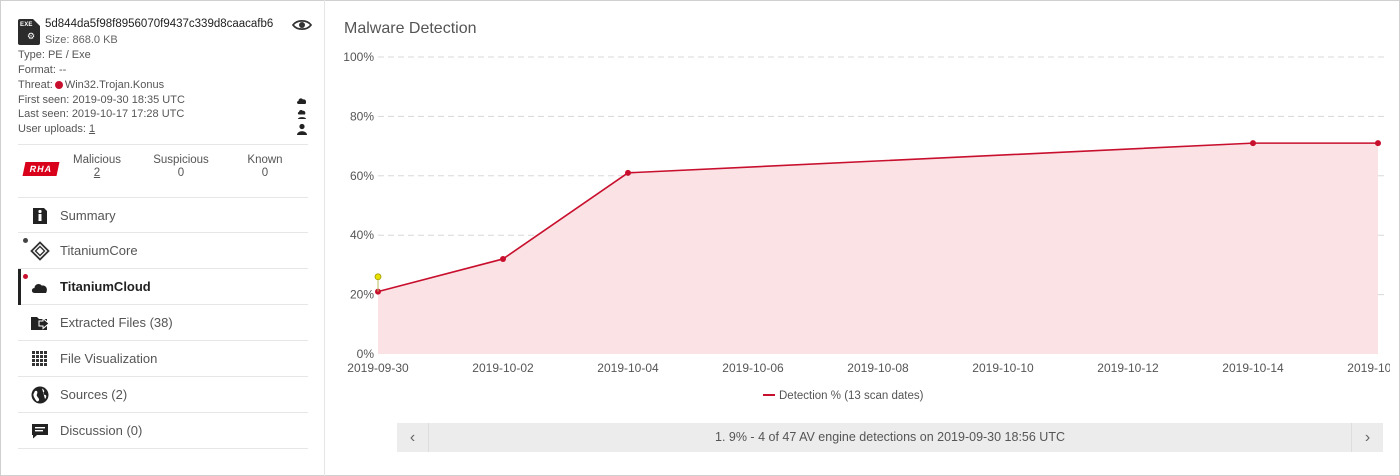 The image size is (1400, 476). Describe the element at coordinates (163, 215) in the screenshot. I see `sidebar-item-summary: Summary` at that location.